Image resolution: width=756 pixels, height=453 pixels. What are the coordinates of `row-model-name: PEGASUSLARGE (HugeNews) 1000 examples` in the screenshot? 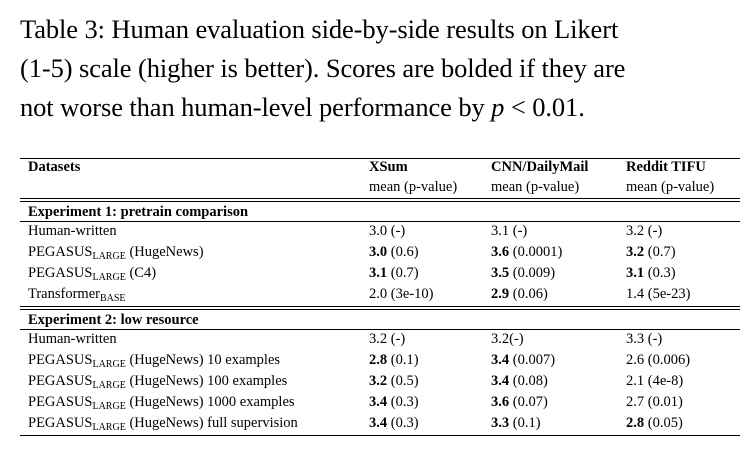 It's located at (161, 404).